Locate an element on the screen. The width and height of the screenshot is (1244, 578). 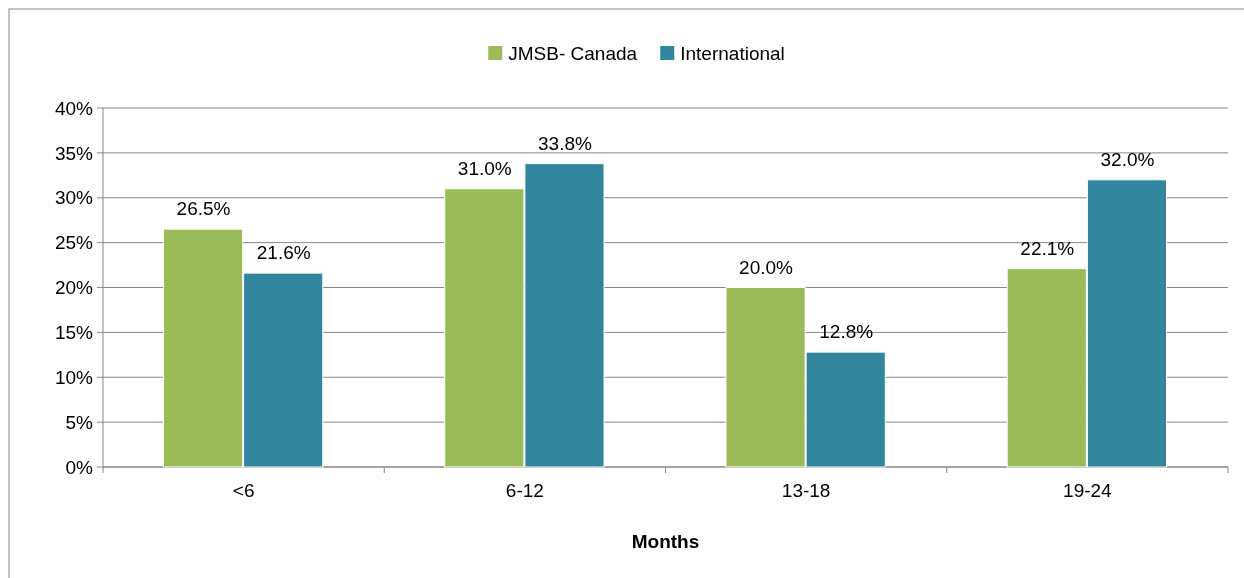
y-tick-label: 15% is located at coordinates (74, 333).